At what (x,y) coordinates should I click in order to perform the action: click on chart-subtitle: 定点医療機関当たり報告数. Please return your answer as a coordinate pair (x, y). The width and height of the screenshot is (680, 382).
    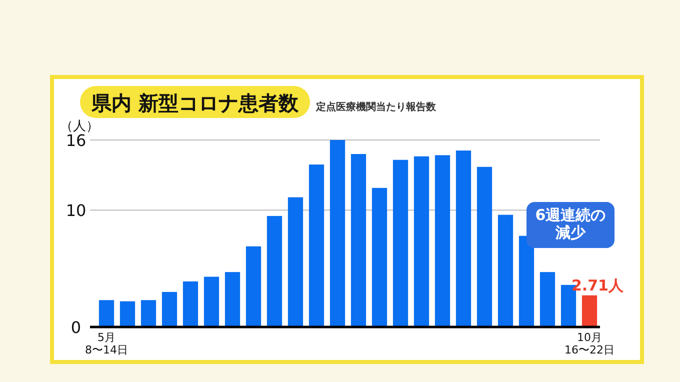
    Looking at the image, I should click on (376, 107).